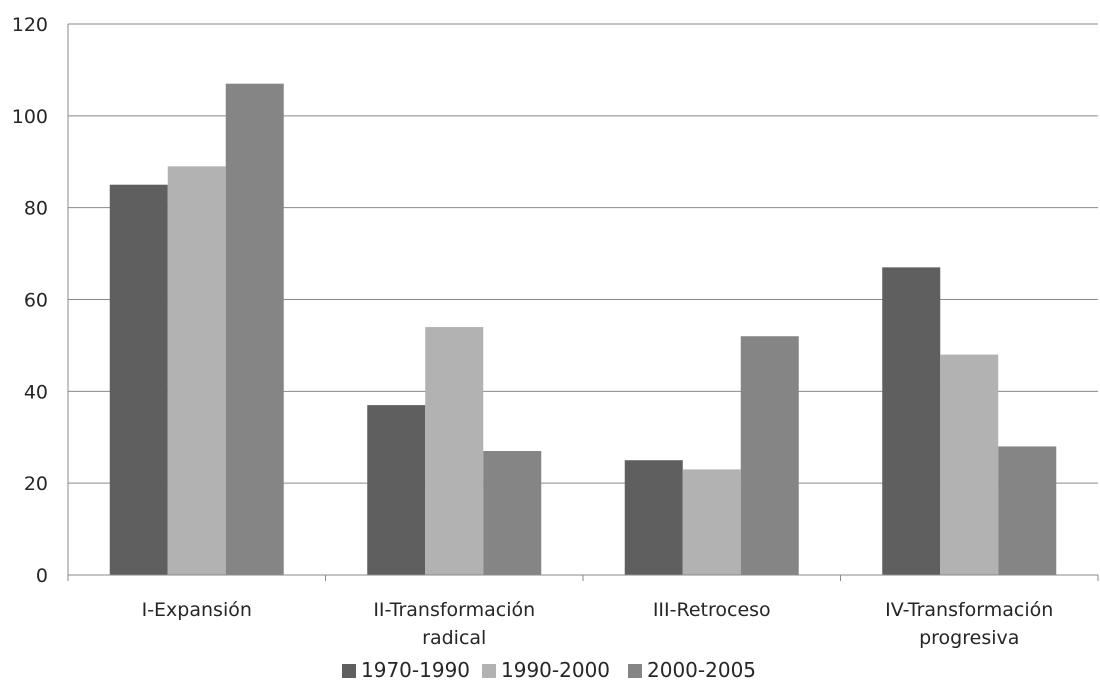  What do you see at coordinates (42, 576) in the screenshot?
I see `y-tick-label: 0` at bounding box center [42, 576].